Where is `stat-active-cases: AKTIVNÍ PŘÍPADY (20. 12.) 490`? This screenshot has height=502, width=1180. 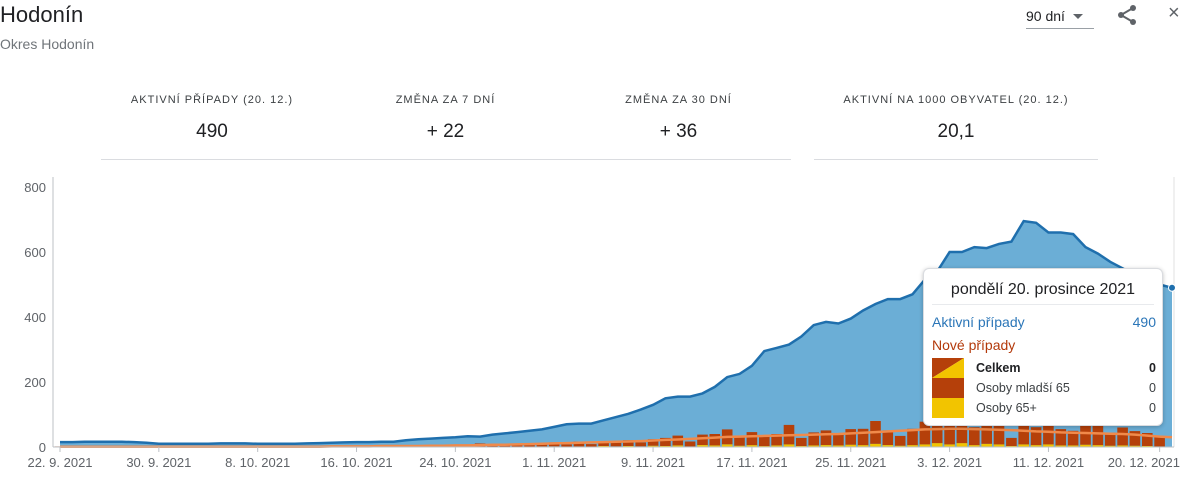
stat-active-cases: AKTIVNÍ PŘÍPADY (20. 12.) 490 is located at coordinates (212, 118).